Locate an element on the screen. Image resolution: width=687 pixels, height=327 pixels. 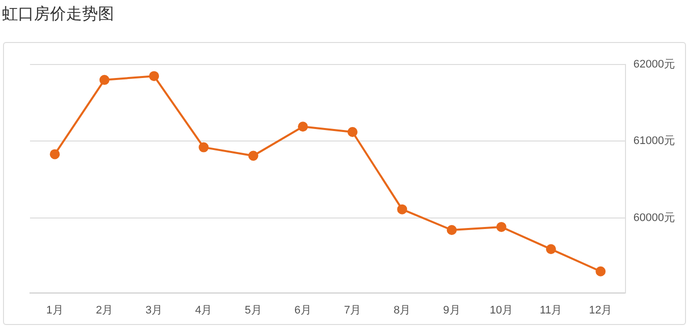
x-tick-label: 2月 is located at coordinates (104, 310).